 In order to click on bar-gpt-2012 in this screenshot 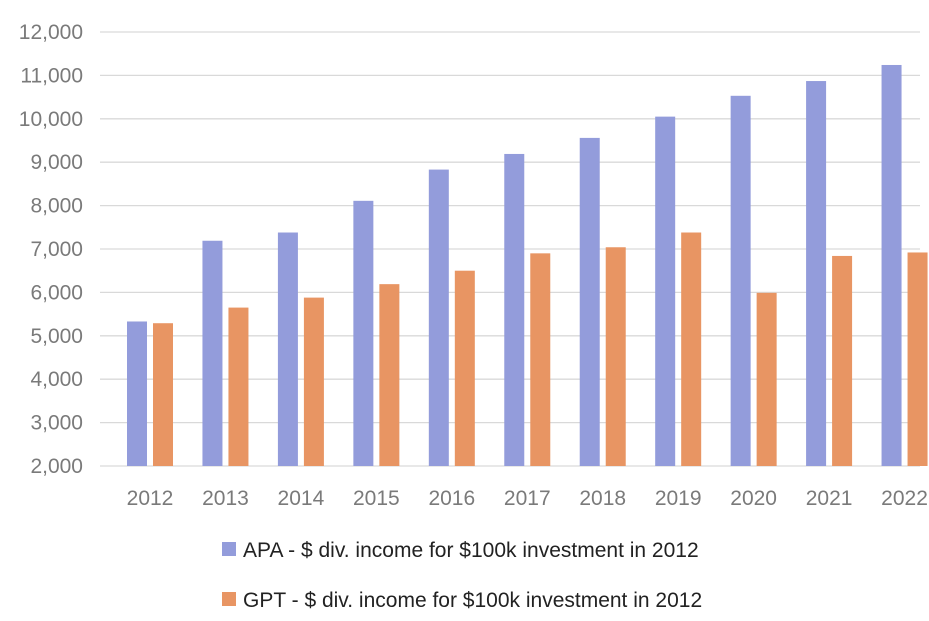, I will do `click(163, 394)`.